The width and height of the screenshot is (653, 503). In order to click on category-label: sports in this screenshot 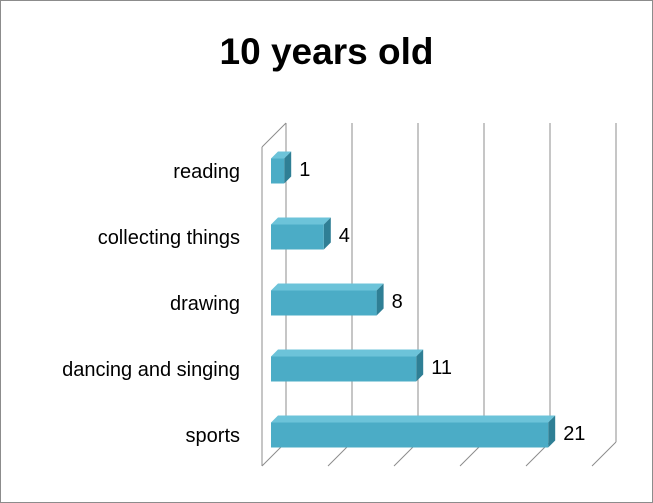, I will do `click(213, 436)`.